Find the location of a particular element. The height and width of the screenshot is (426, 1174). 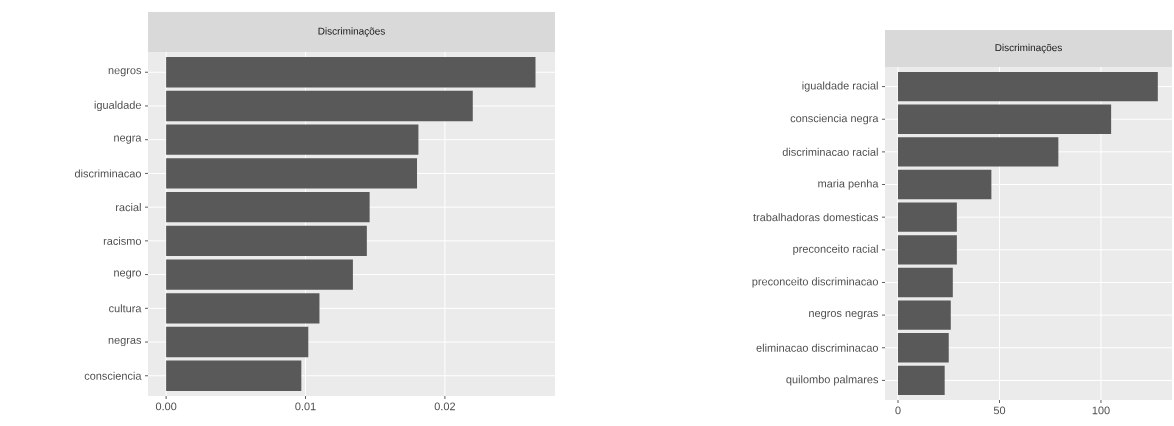

y-tick-label: discriminacao is located at coordinates (107, 173).